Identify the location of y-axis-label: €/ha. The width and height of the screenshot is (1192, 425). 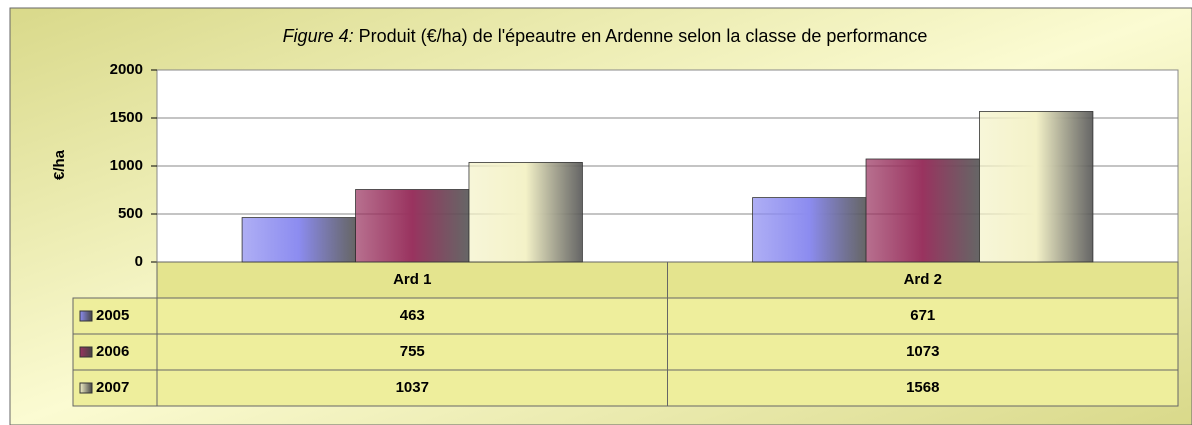
(59, 164).